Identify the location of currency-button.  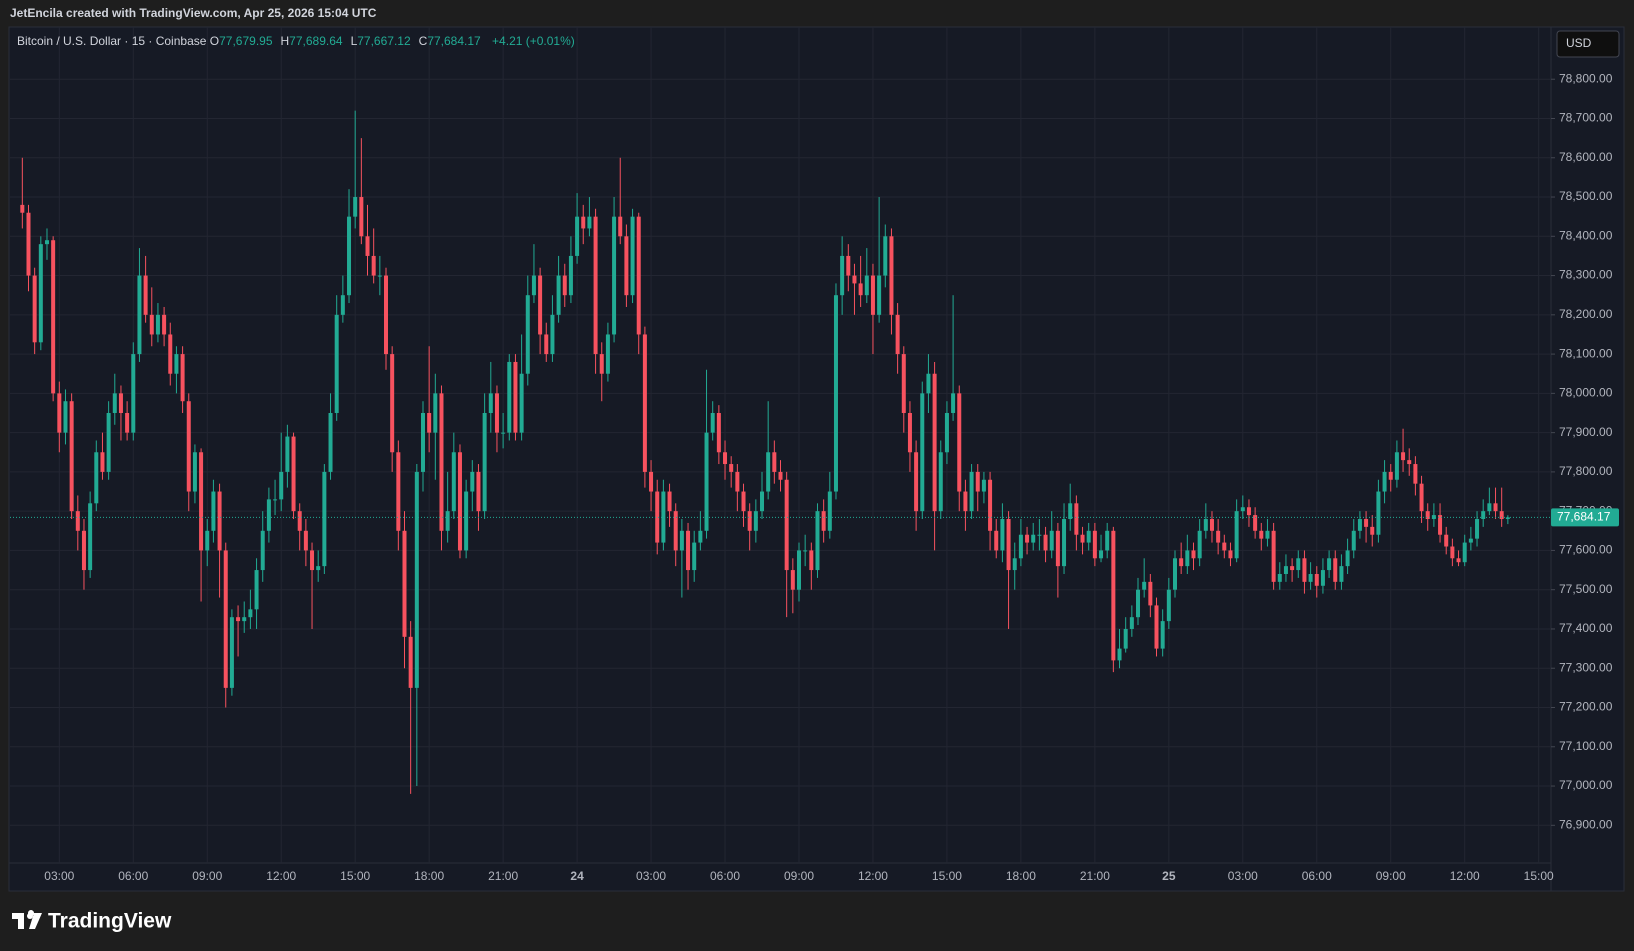
(1588, 44).